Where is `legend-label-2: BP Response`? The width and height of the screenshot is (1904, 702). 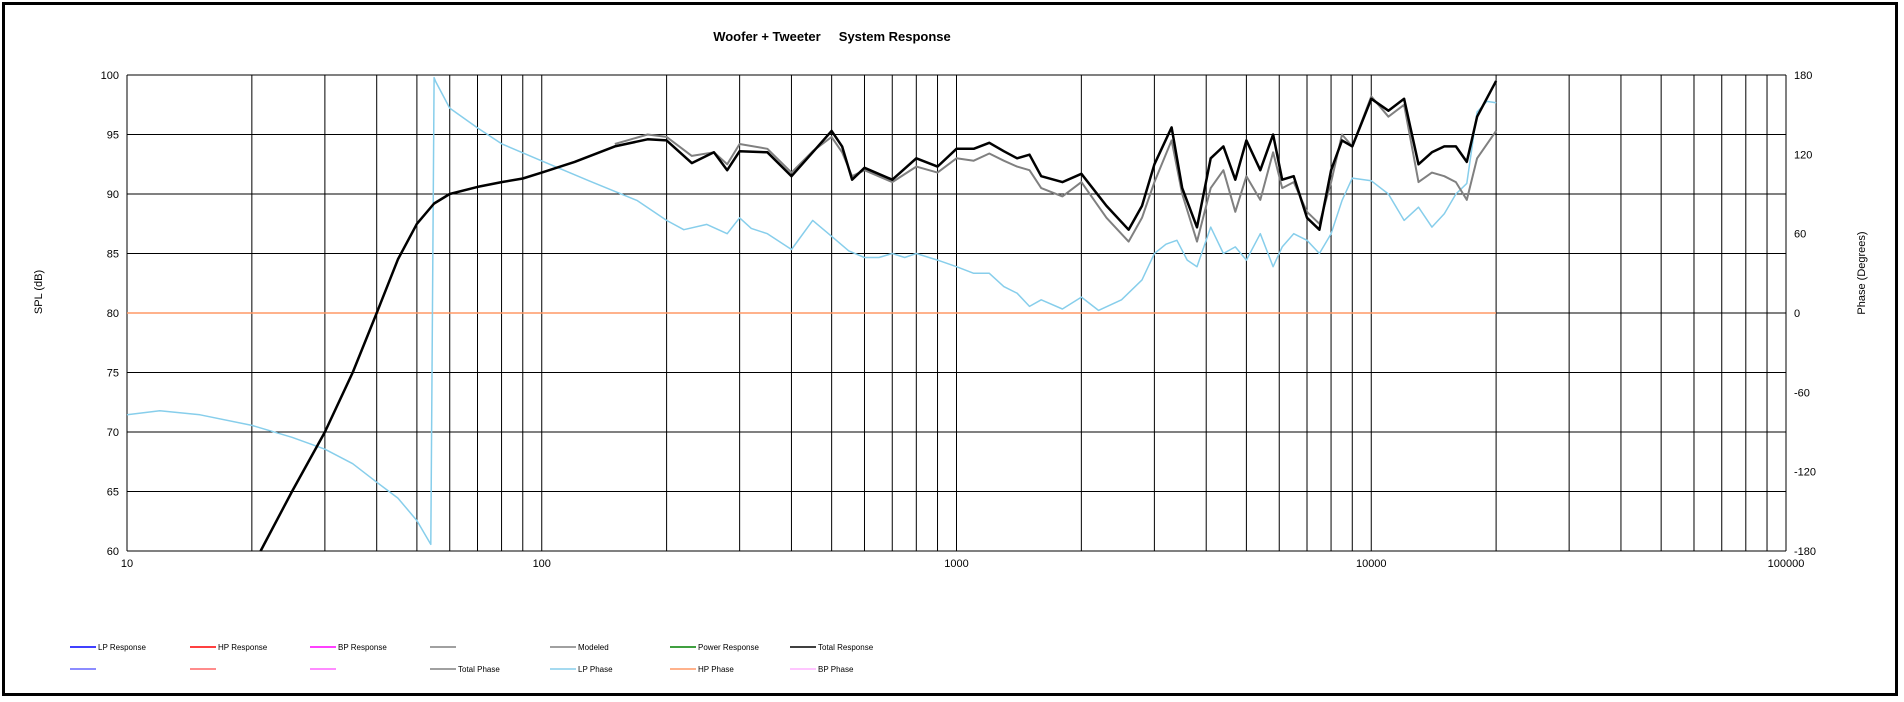 legend-label-2: BP Response is located at coordinates (362, 647).